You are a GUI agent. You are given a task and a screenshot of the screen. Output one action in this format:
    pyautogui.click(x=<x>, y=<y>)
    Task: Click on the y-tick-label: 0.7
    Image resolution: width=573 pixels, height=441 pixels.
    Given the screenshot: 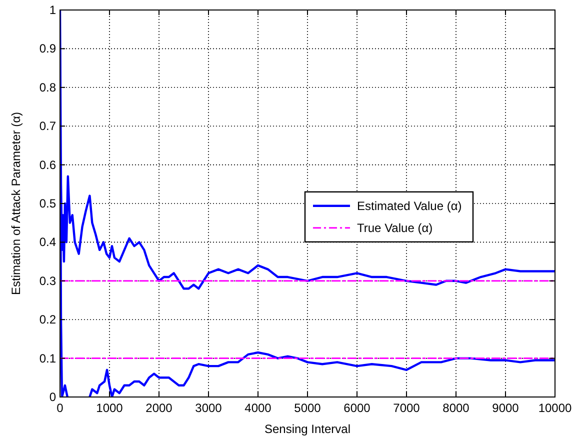 What is the action you would take?
    pyautogui.click(x=47, y=126)
    